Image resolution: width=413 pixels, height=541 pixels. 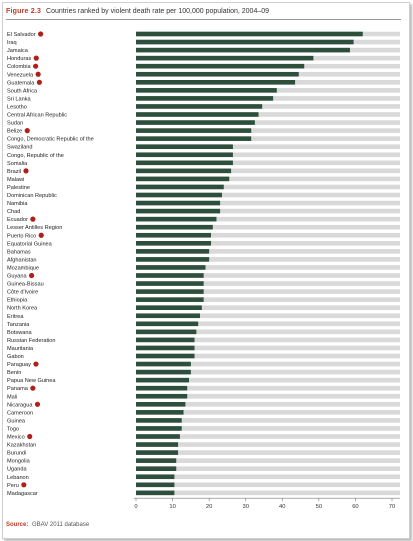 What do you see at coordinates (20, 349) in the screenshot?
I see `category-label-mauritania: Mauritania` at bounding box center [20, 349].